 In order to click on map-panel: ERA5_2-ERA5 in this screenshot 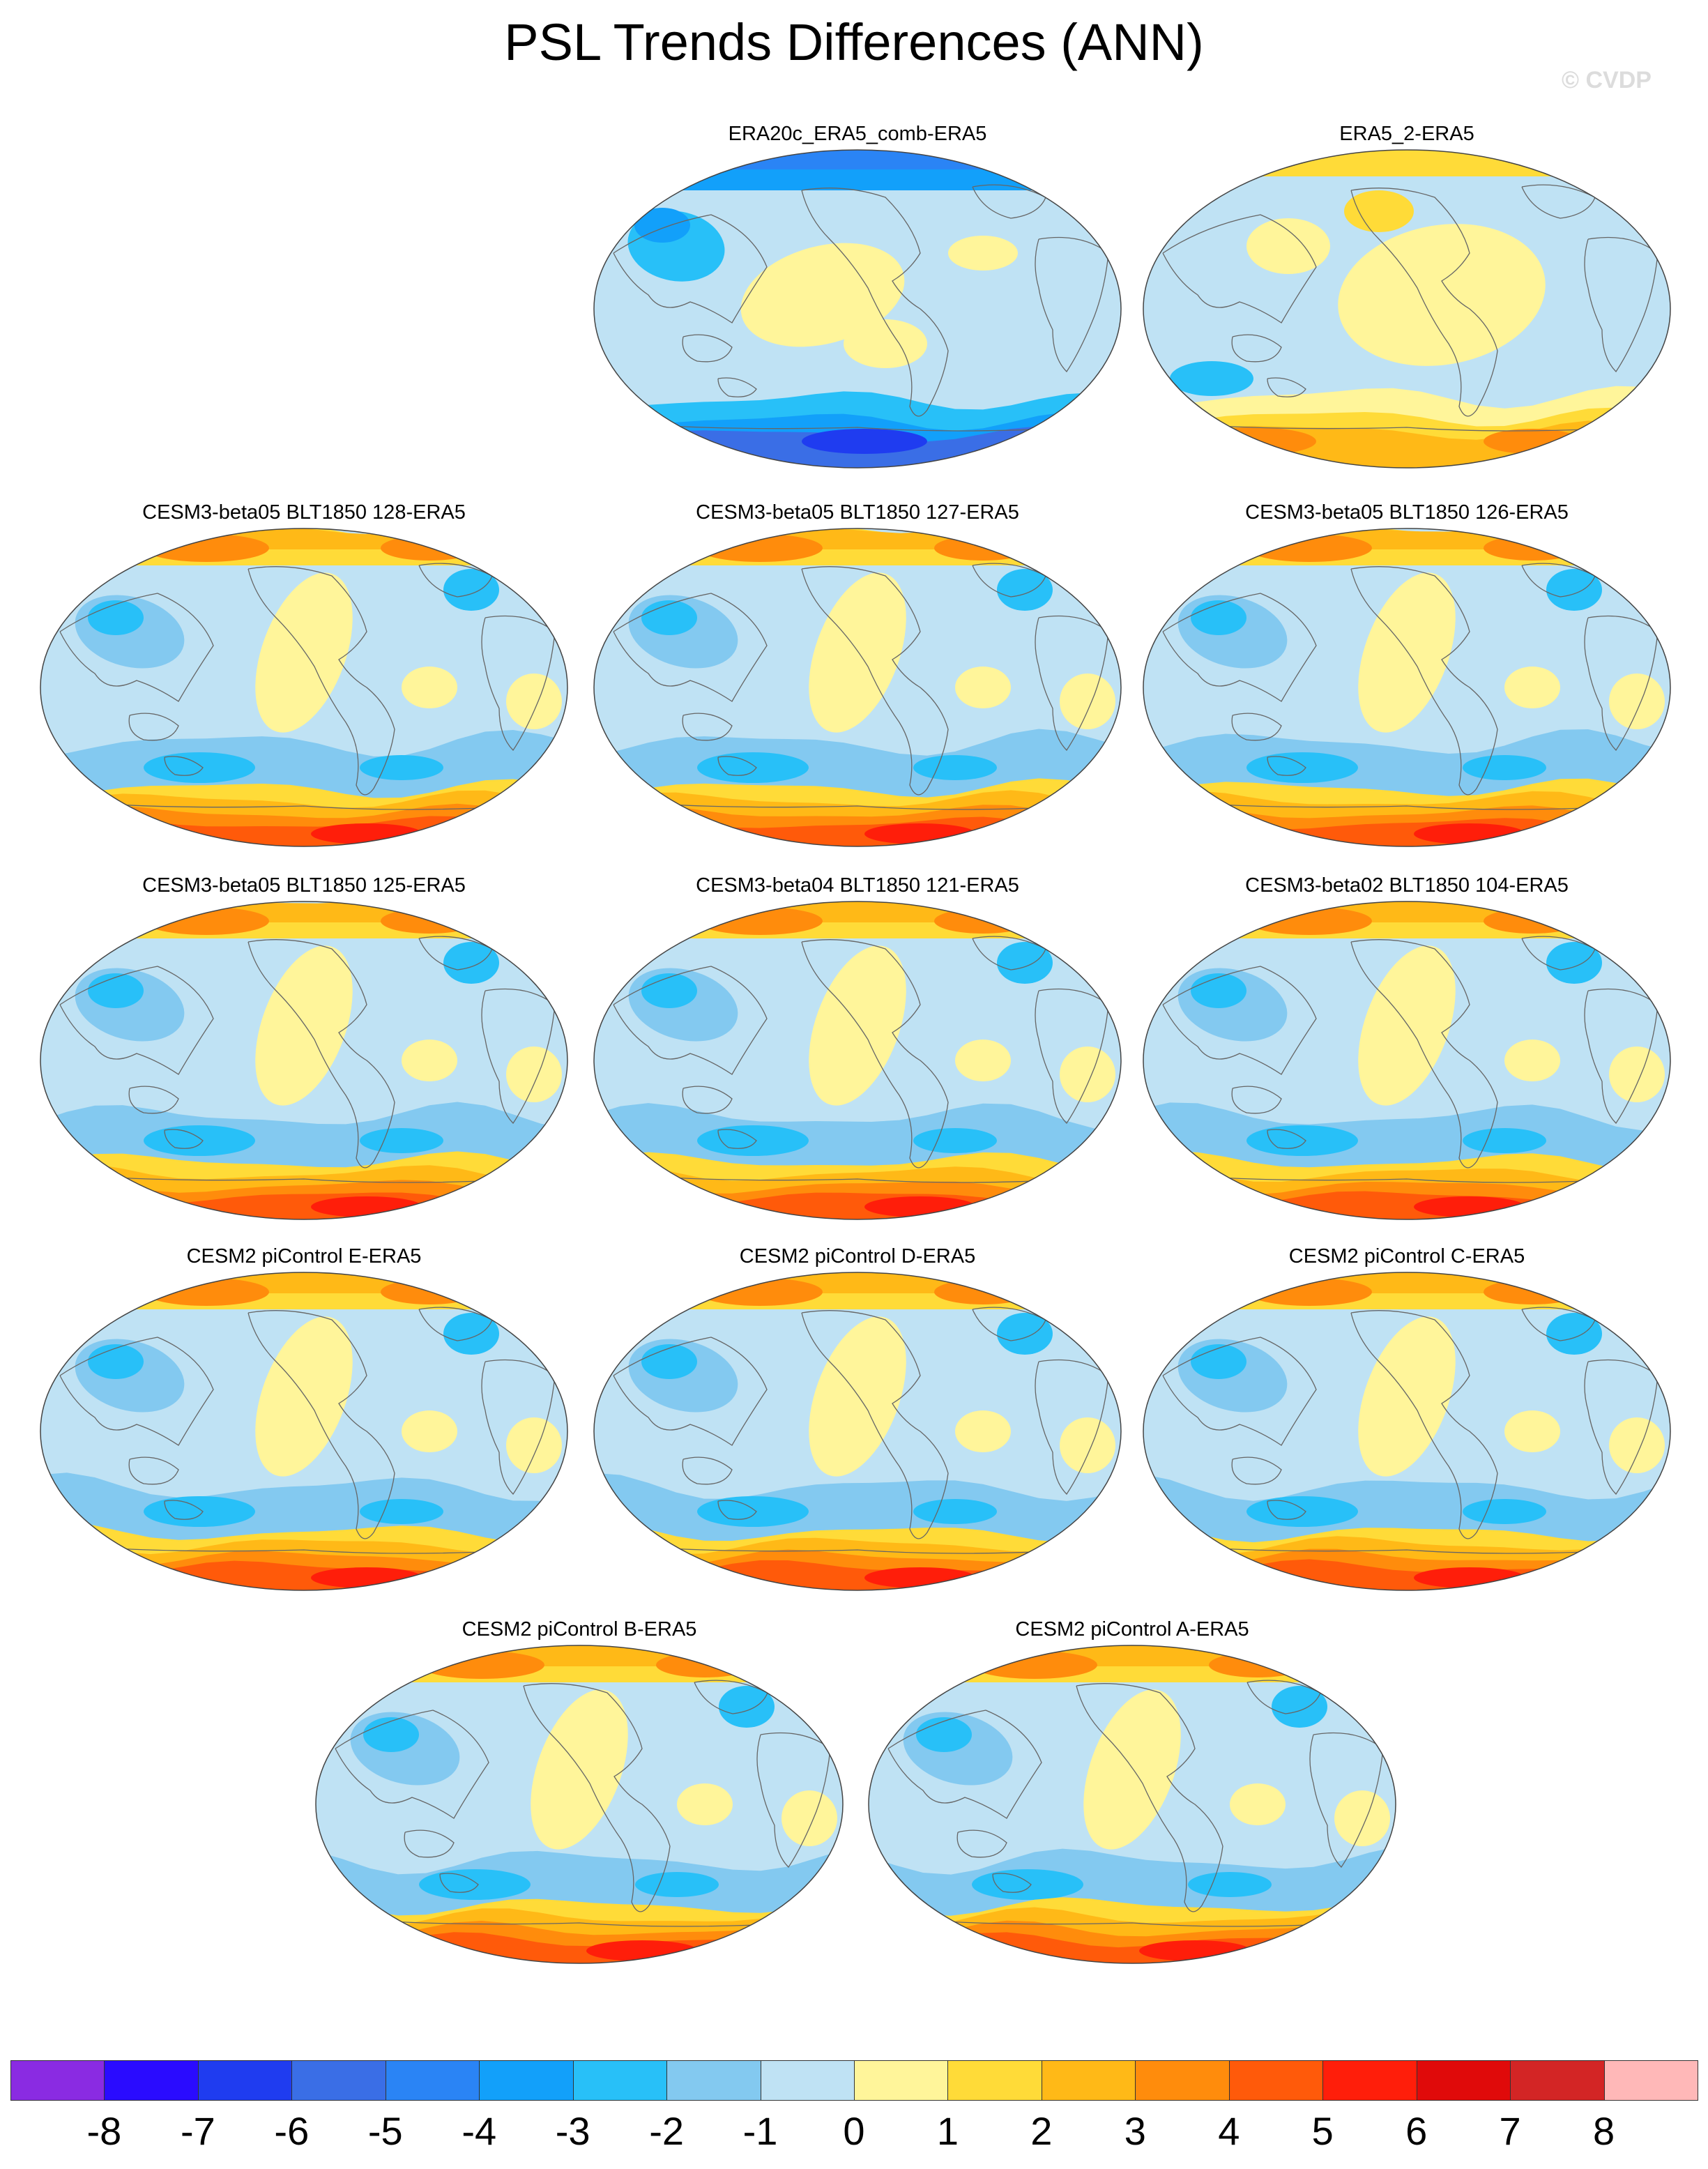, I will do `click(1406, 296)`.